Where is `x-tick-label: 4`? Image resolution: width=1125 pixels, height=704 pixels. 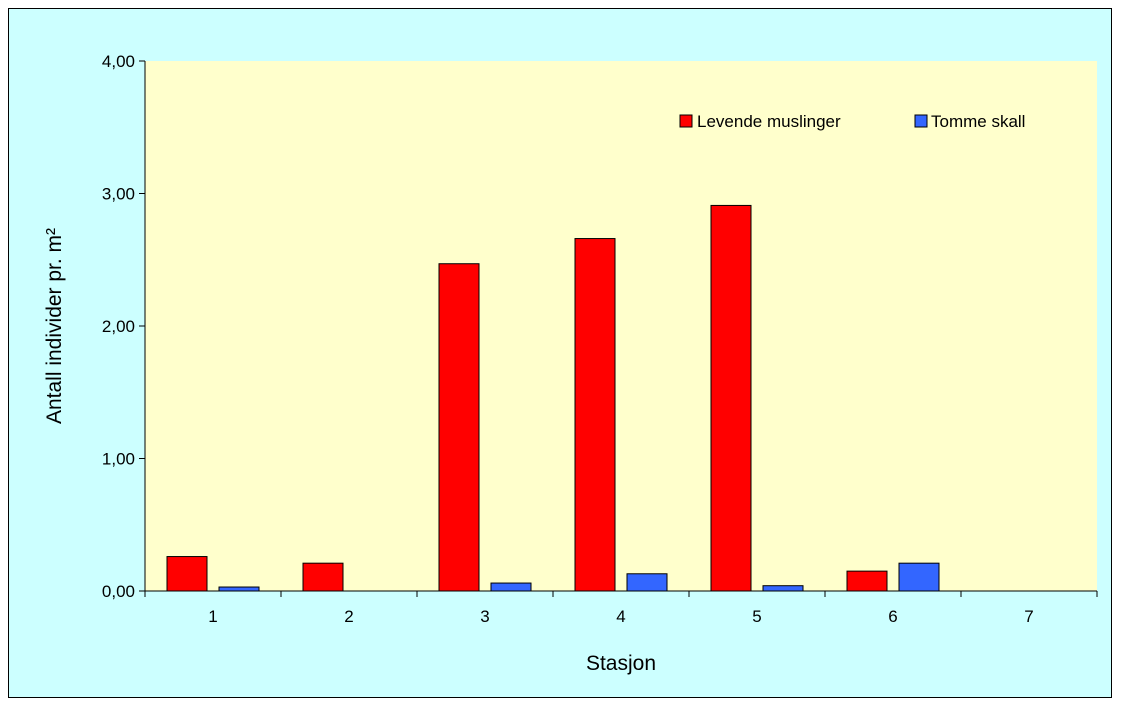 x-tick-label: 4 is located at coordinates (620, 616).